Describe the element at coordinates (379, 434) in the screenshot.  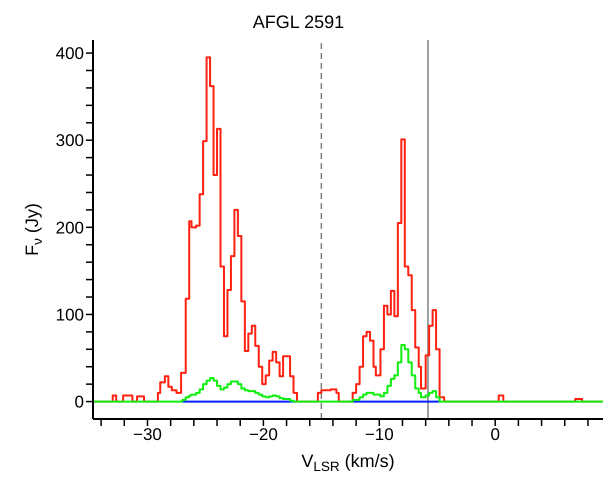
I see `x-tick-label: −10` at that location.